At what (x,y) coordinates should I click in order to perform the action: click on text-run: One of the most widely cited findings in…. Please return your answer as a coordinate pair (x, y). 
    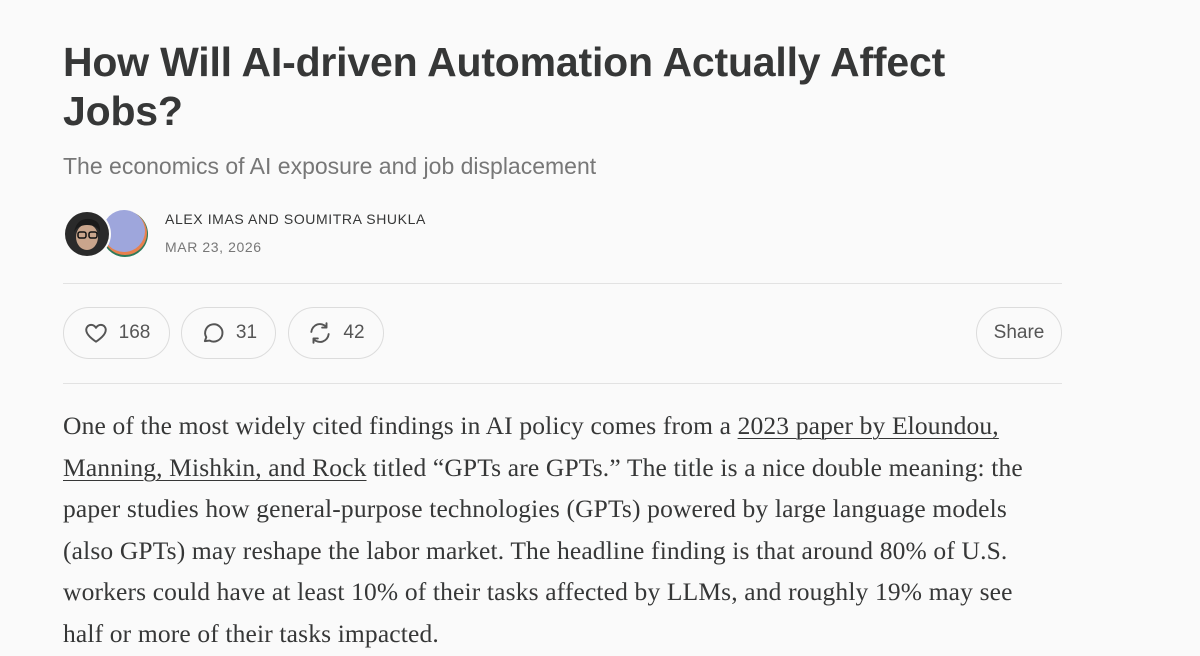
    Looking at the image, I should click on (400, 425).